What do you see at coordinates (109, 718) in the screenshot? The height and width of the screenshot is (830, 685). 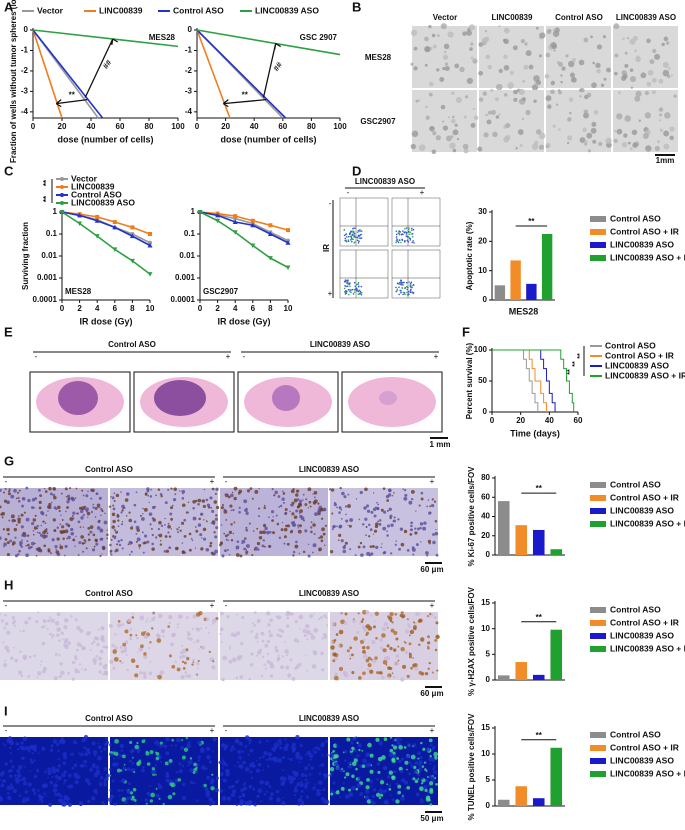 I see `group-label: Control ASO` at bounding box center [109, 718].